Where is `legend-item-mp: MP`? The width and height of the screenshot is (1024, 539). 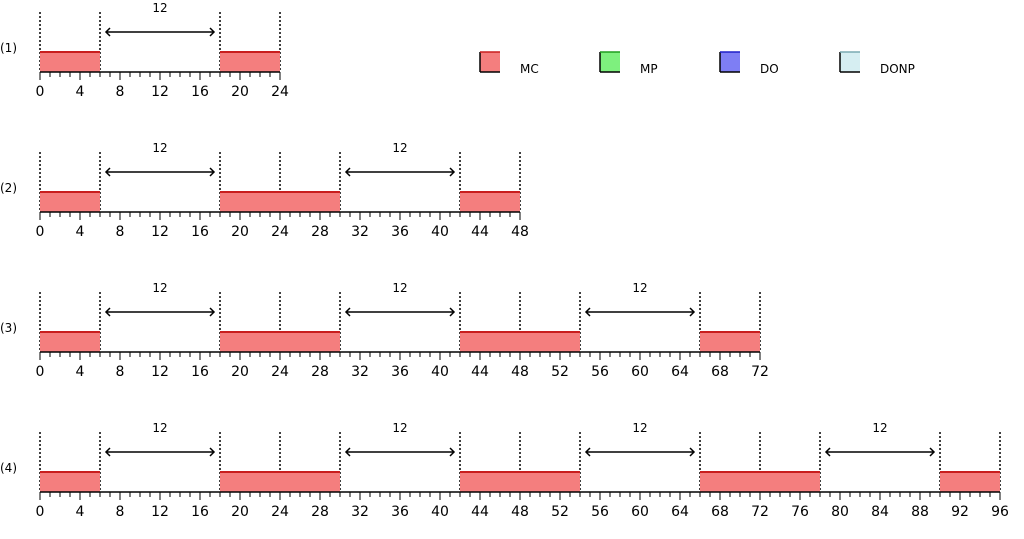
legend-item-mp: MP is located at coordinates (628, 63).